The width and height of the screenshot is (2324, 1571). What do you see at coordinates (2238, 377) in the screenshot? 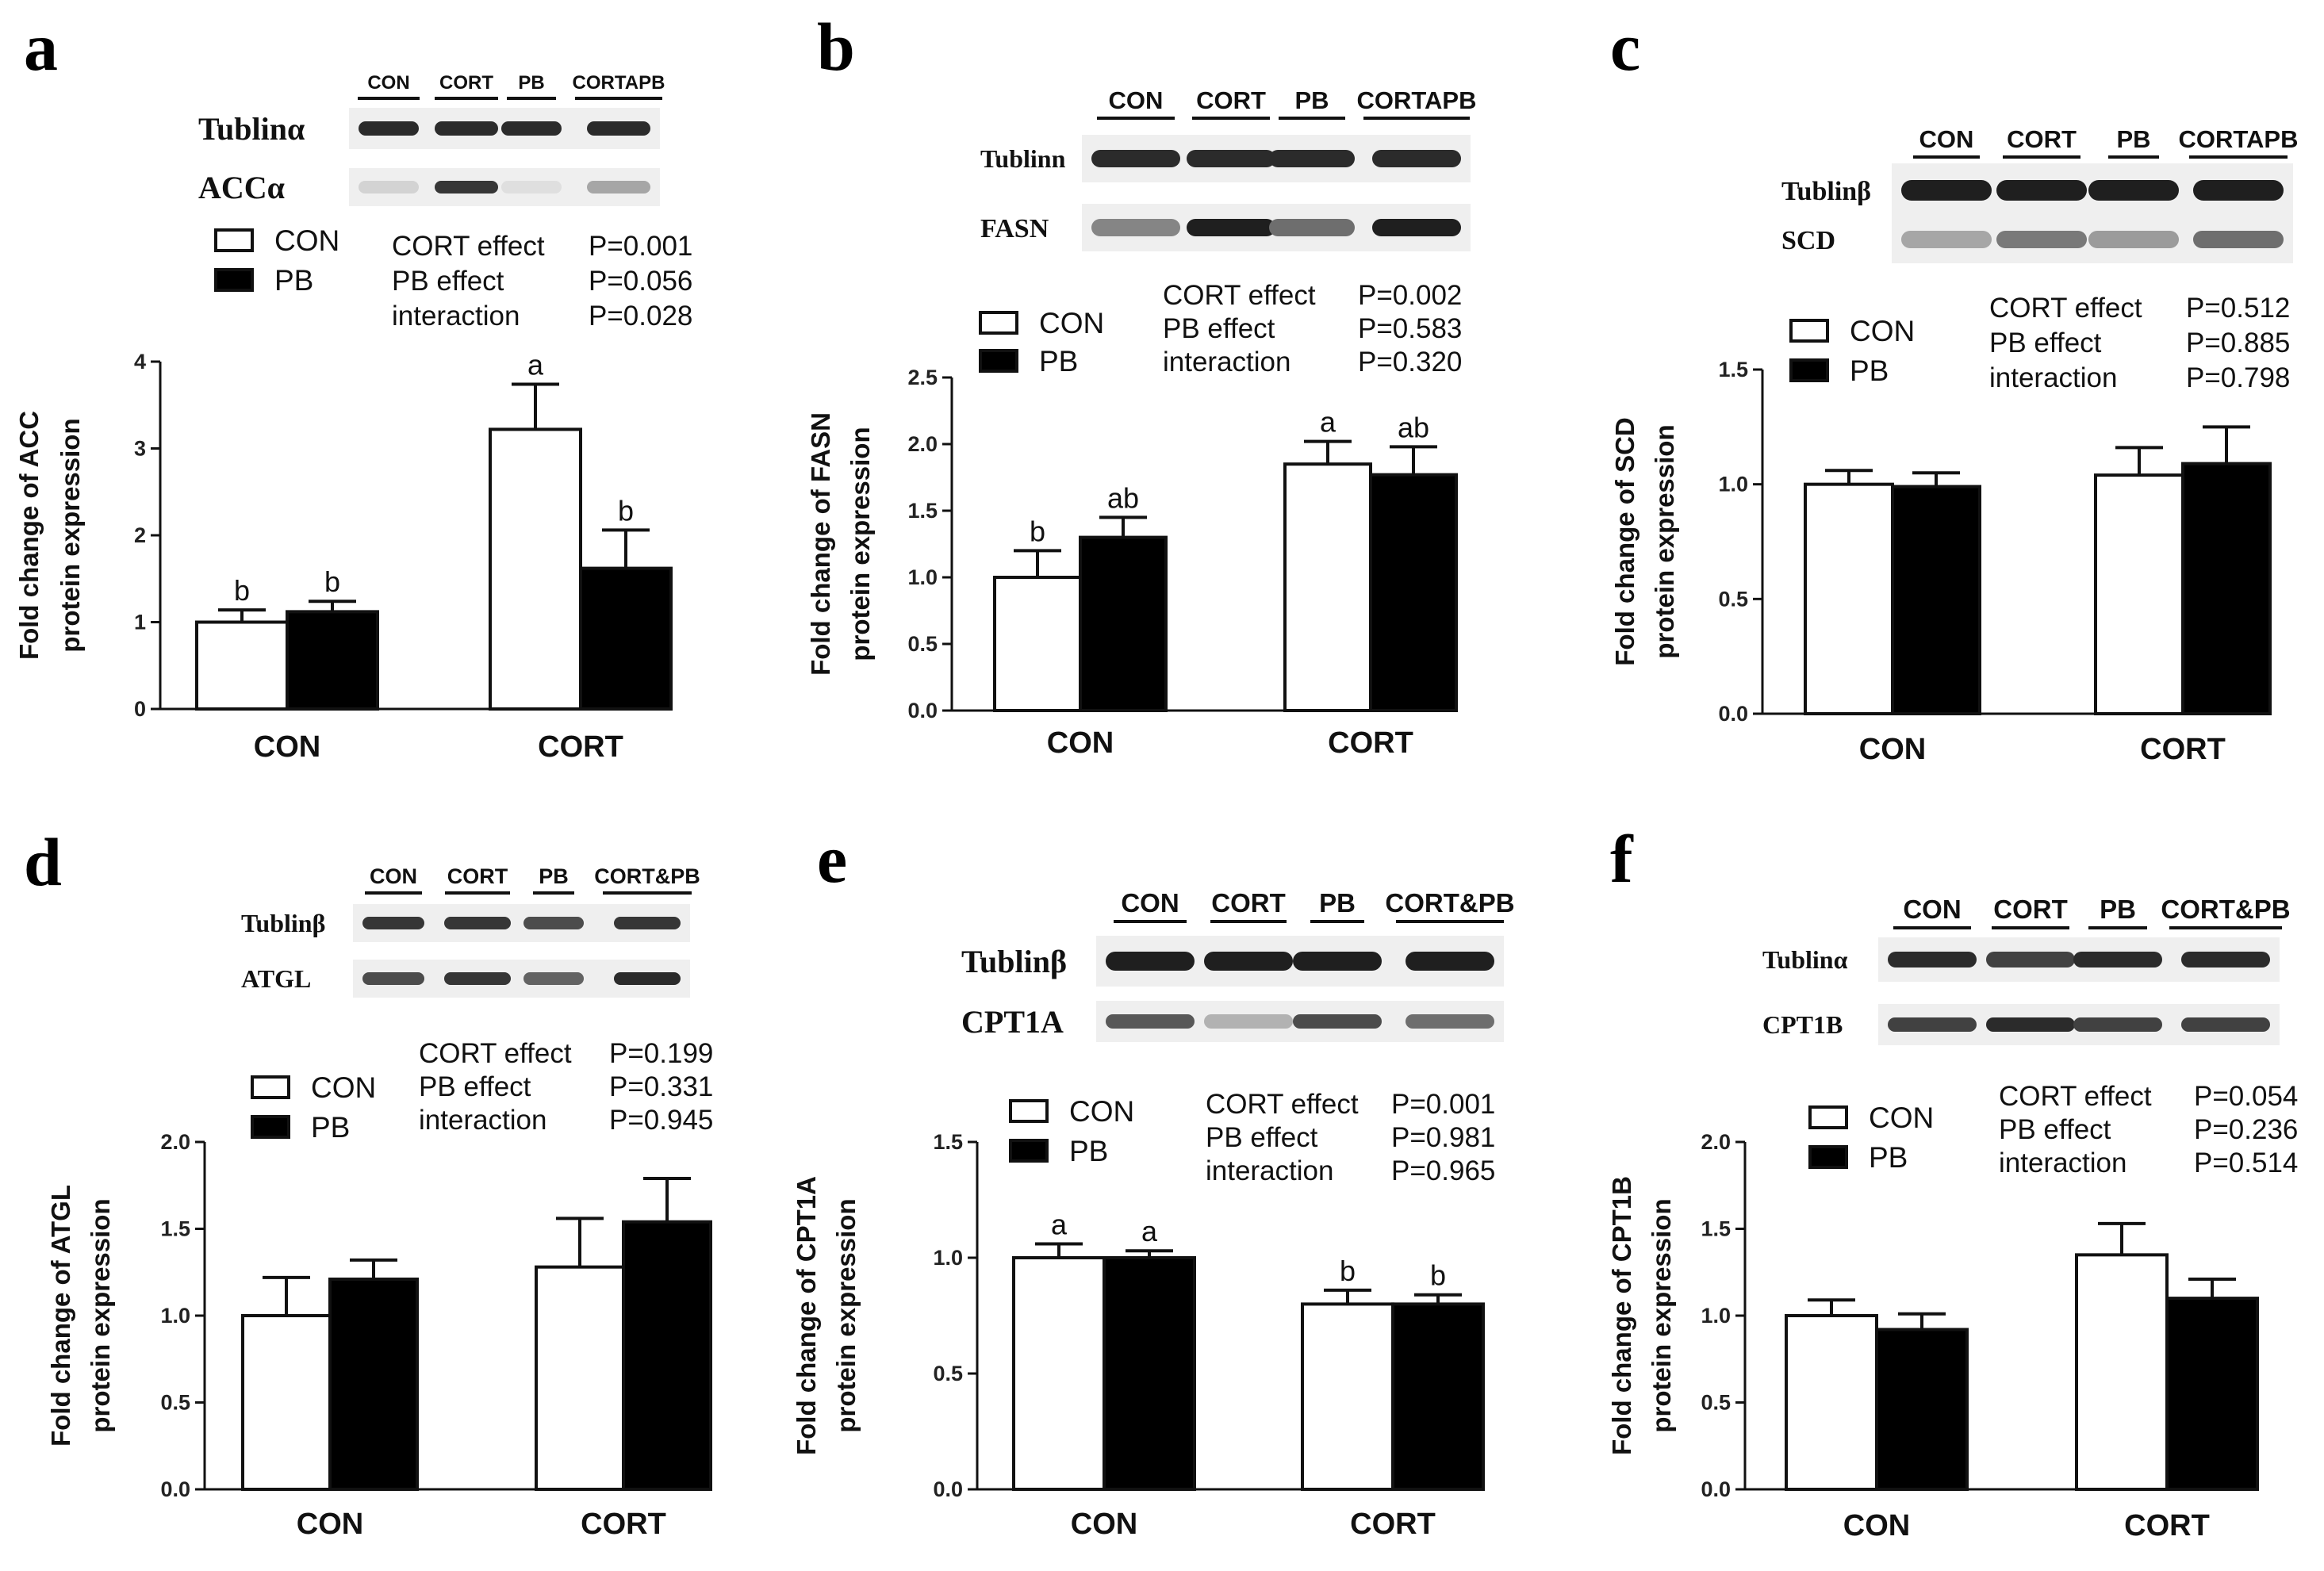
I see `stat-p-value: P=0.798` at bounding box center [2238, 377].